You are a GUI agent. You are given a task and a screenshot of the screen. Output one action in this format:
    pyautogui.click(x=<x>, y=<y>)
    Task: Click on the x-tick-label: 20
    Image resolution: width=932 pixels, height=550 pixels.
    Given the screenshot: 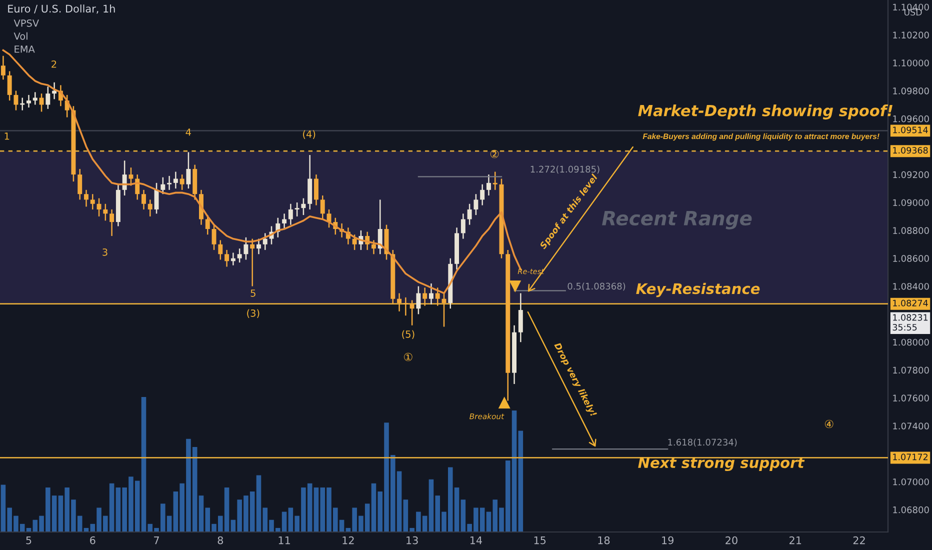 What is the action you would take?
    pyautogui.click(x=732, y=540)
    